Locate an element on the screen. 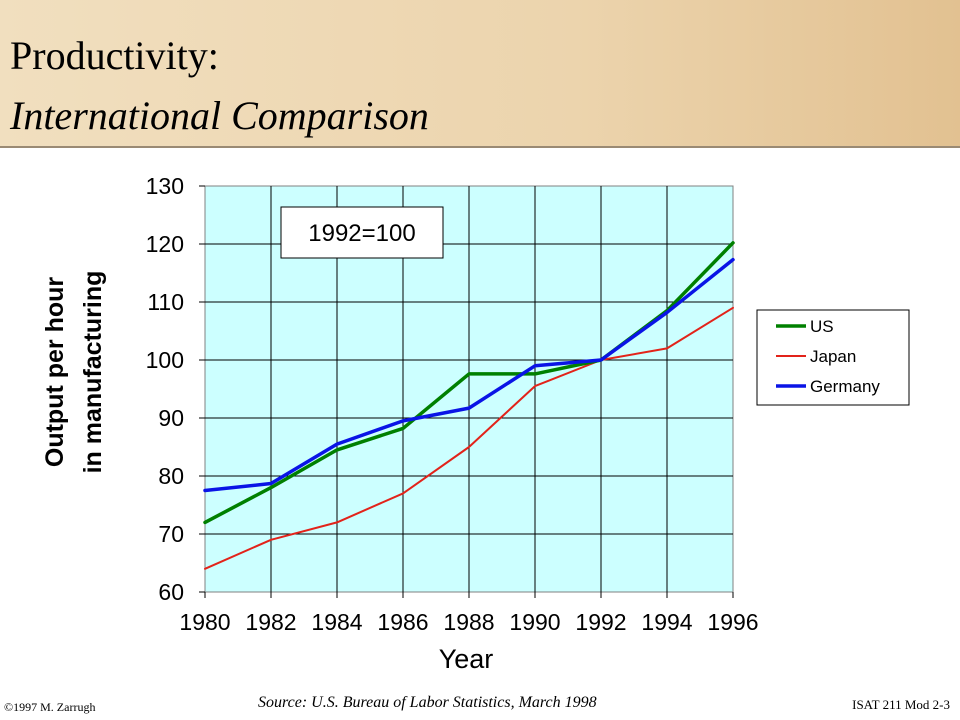  x-tick-label: 1994 is located at coordinates (666, 622).